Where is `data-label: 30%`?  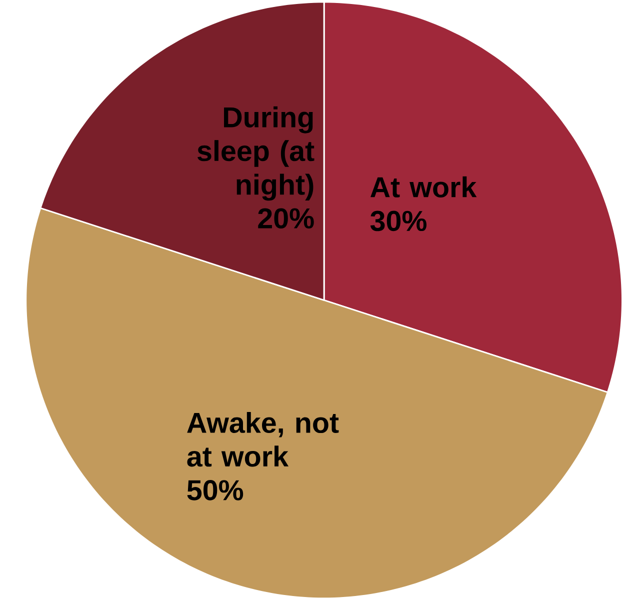 data-label: 30% is located at coordinates (398, 220).